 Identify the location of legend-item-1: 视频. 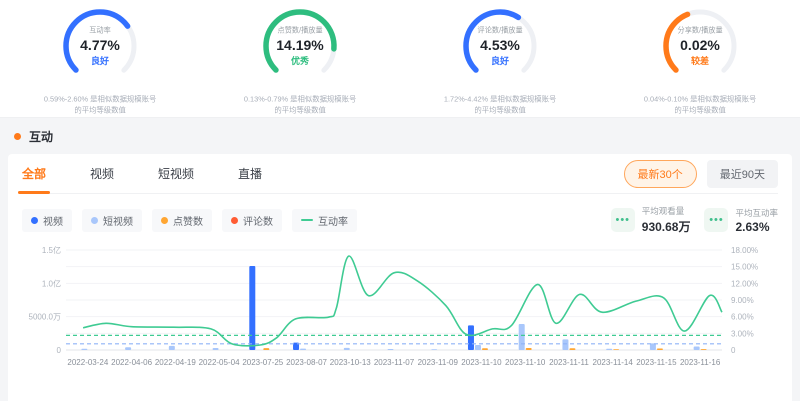
(47, 220).